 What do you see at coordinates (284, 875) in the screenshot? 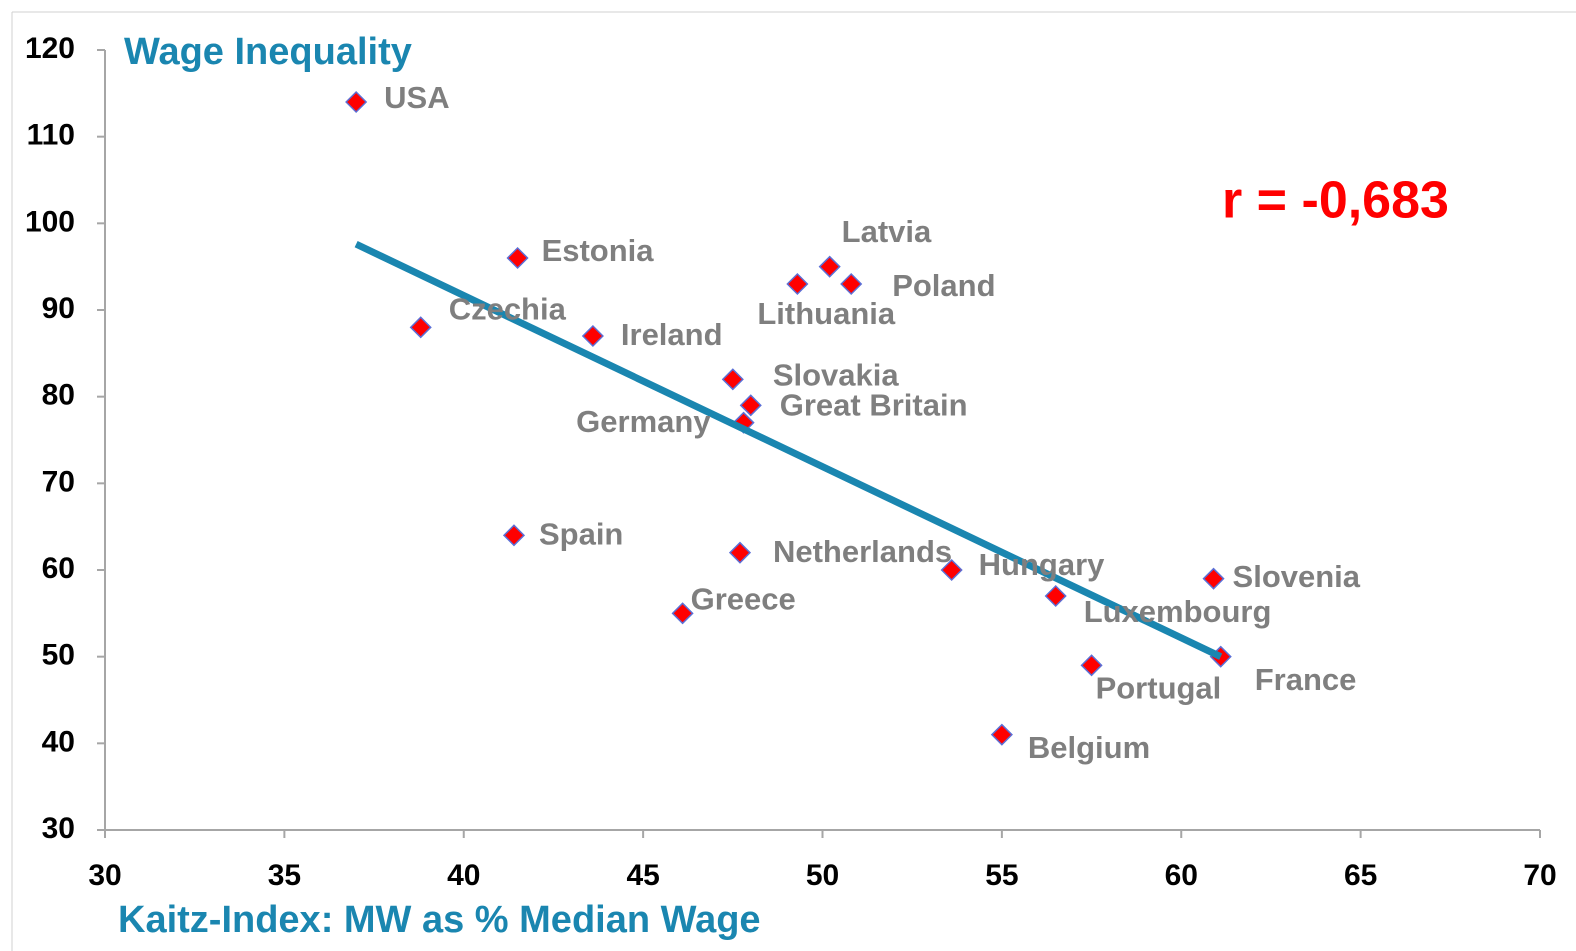
I see `x-tick-label: 35` at bounding box center [284, 875].